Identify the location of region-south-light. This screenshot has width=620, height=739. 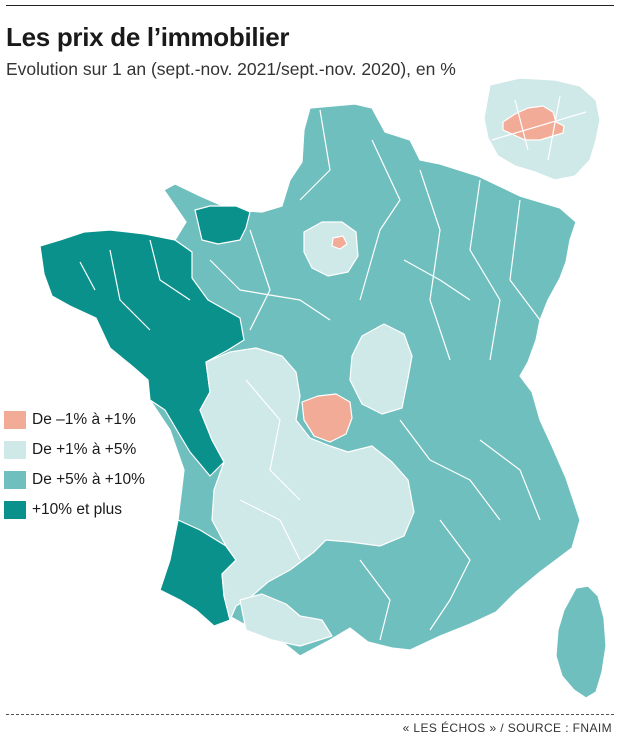
(286, 620).